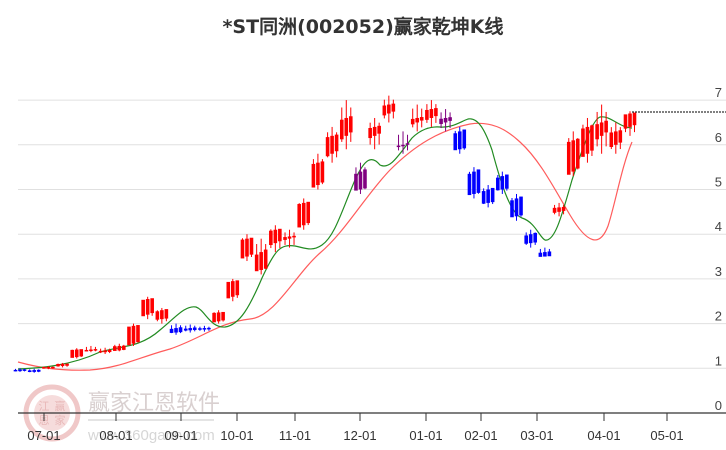  I want to click on y-tick-label: 7, so click(718, 92).